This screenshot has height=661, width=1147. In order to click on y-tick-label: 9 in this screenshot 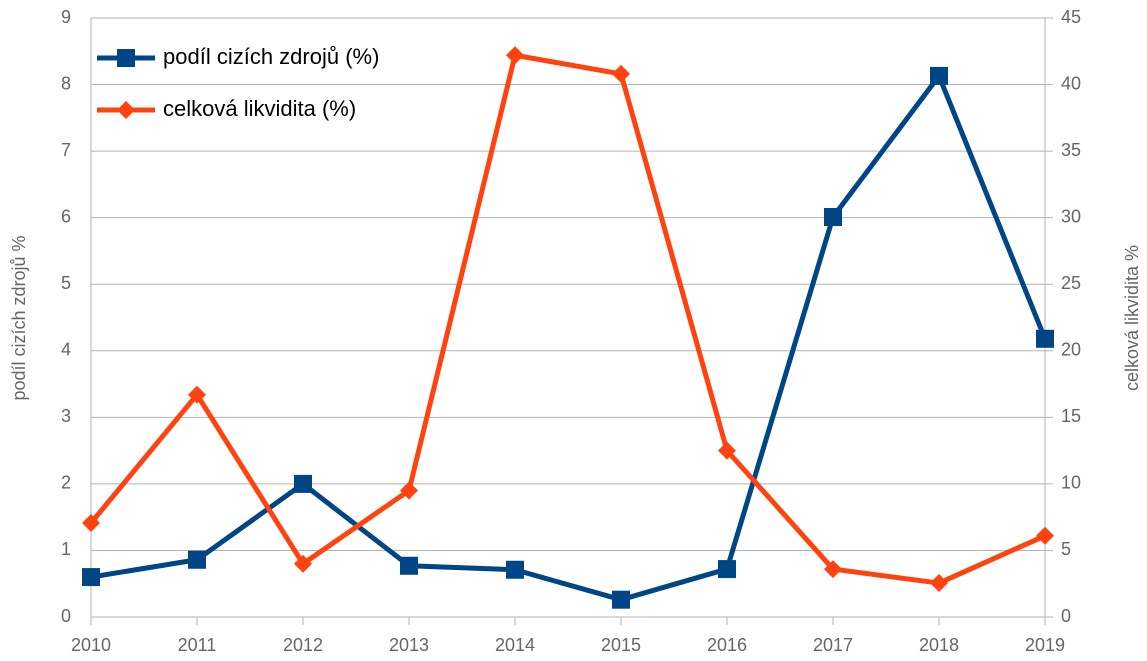, I will do `click(66, 17)`.